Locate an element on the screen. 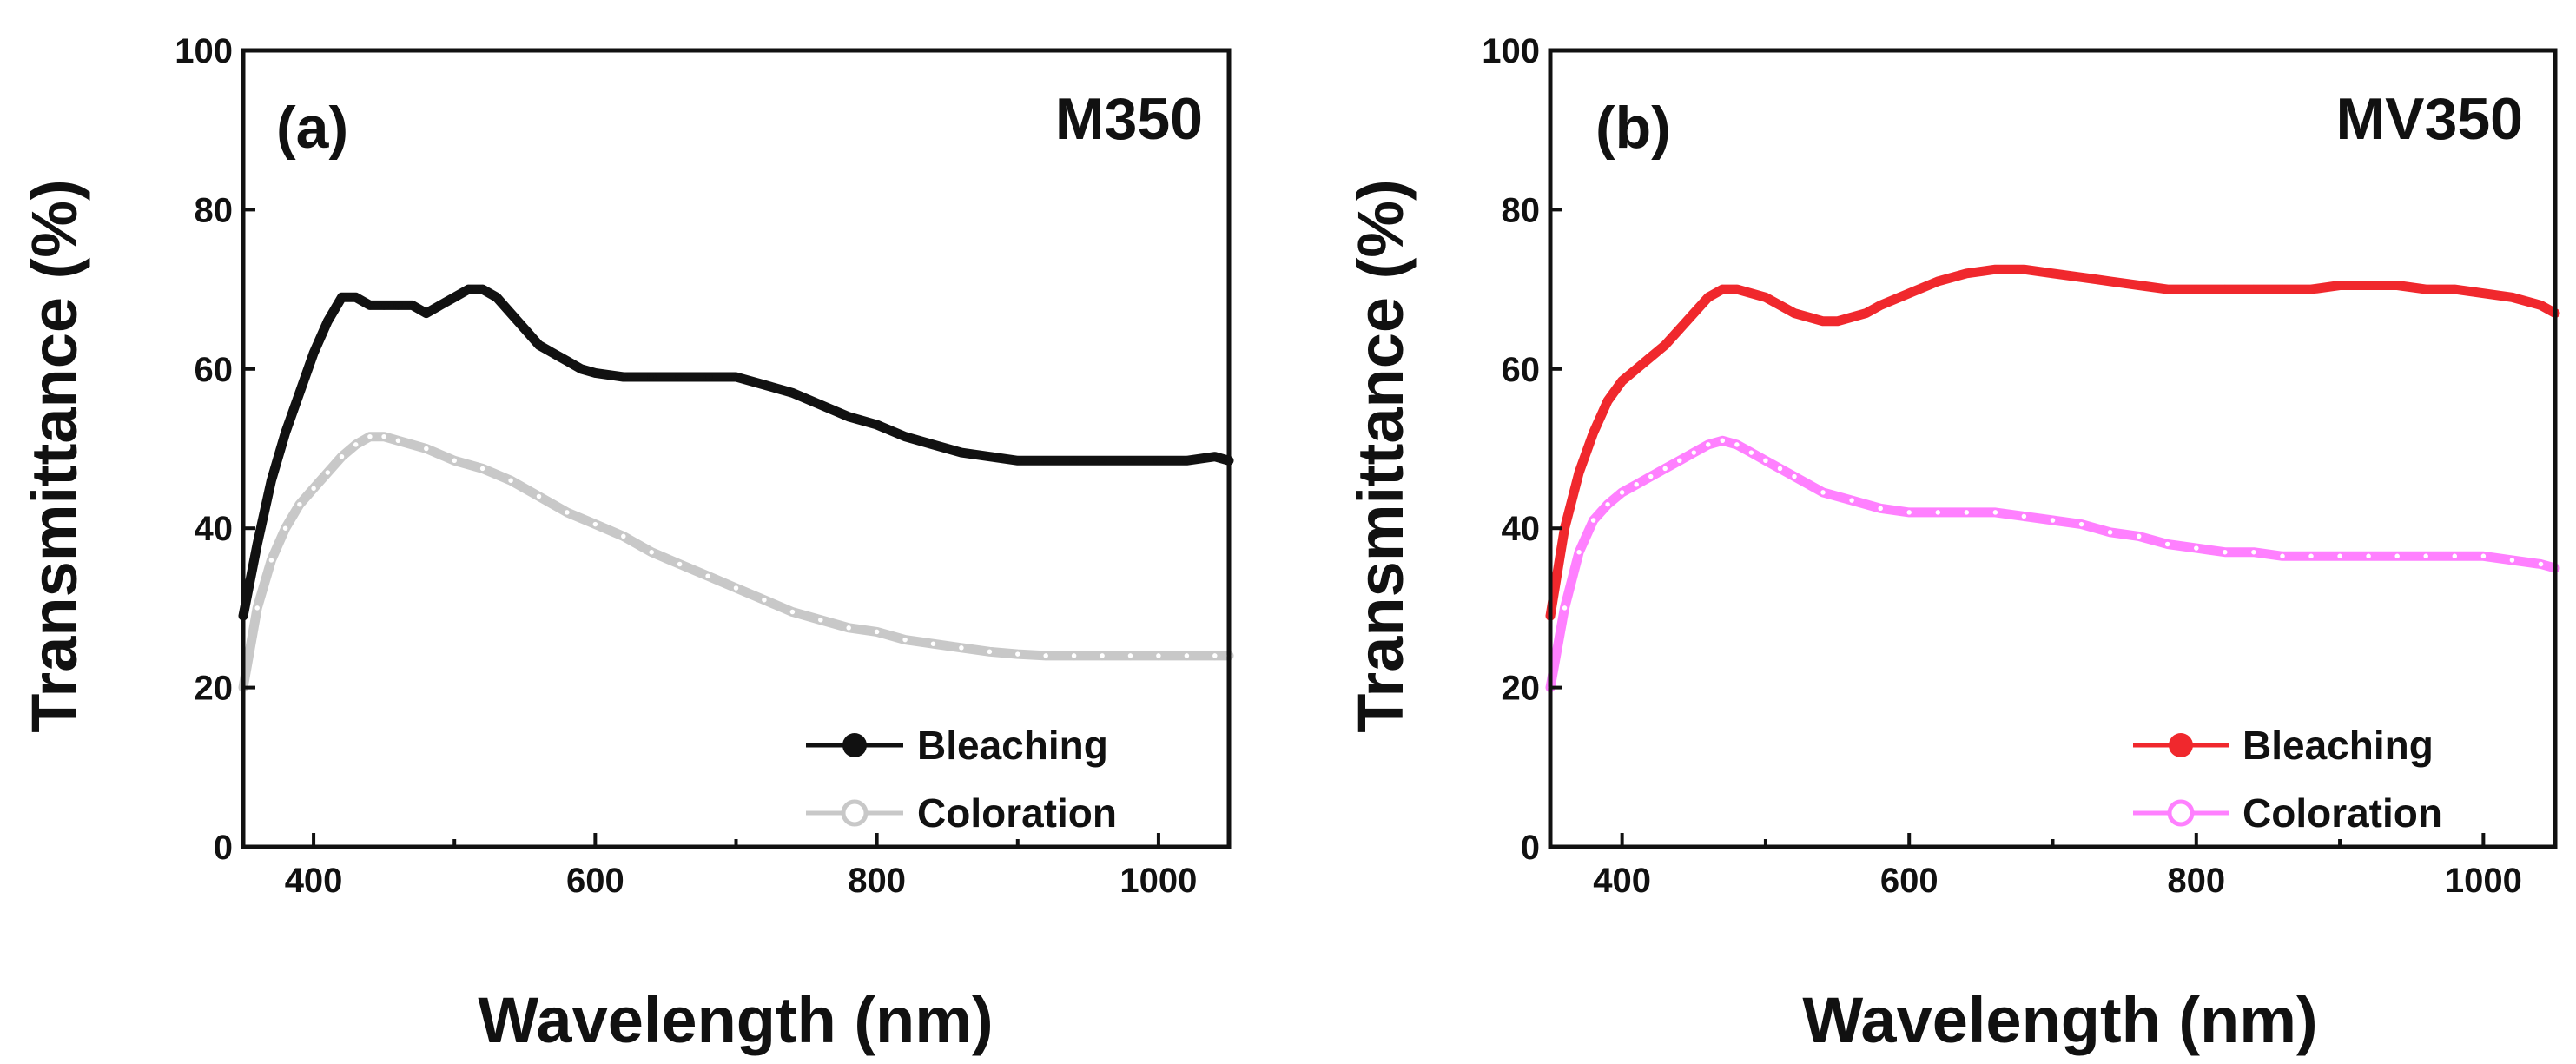  y-tick-label: 20 is located at coordinates (215, 689).